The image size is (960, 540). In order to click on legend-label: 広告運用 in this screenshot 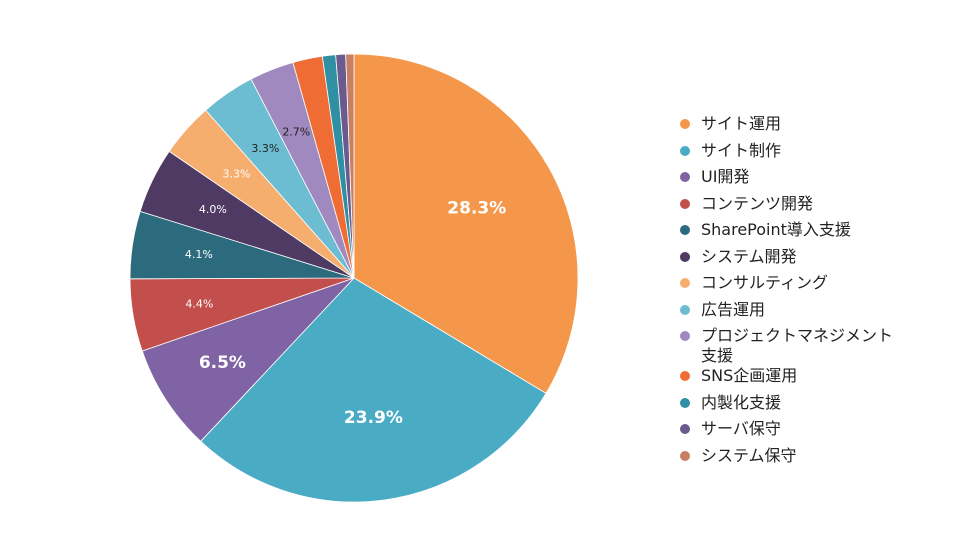, I will do `click(733, 309)`.